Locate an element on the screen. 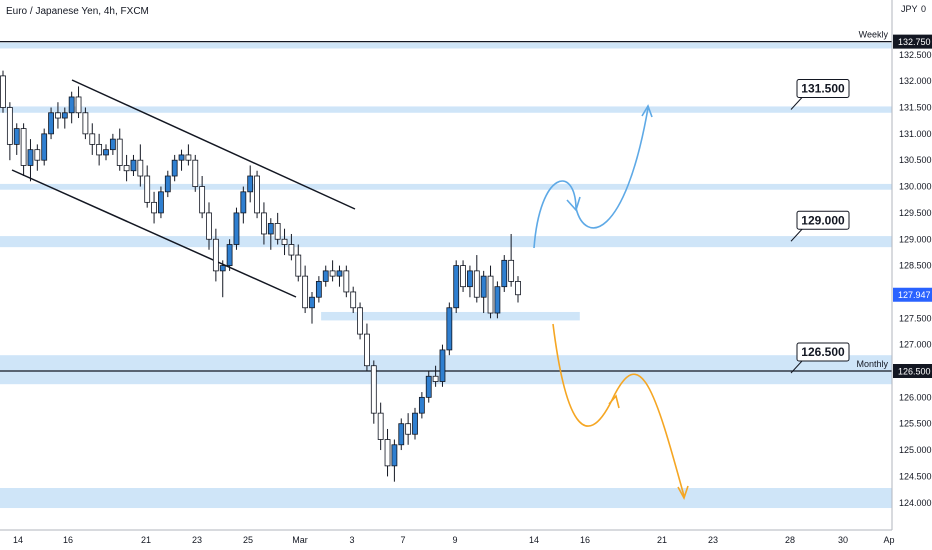  callout-label-0: 131.500 is located at coordinates (823, 89).